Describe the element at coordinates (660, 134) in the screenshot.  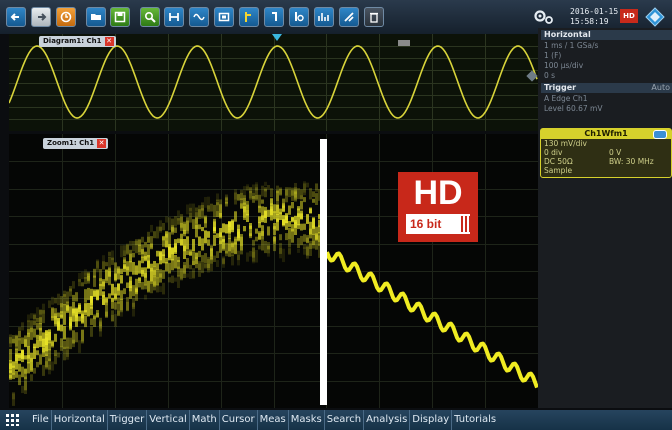
I see `waveform-toggle-icon` at that location.